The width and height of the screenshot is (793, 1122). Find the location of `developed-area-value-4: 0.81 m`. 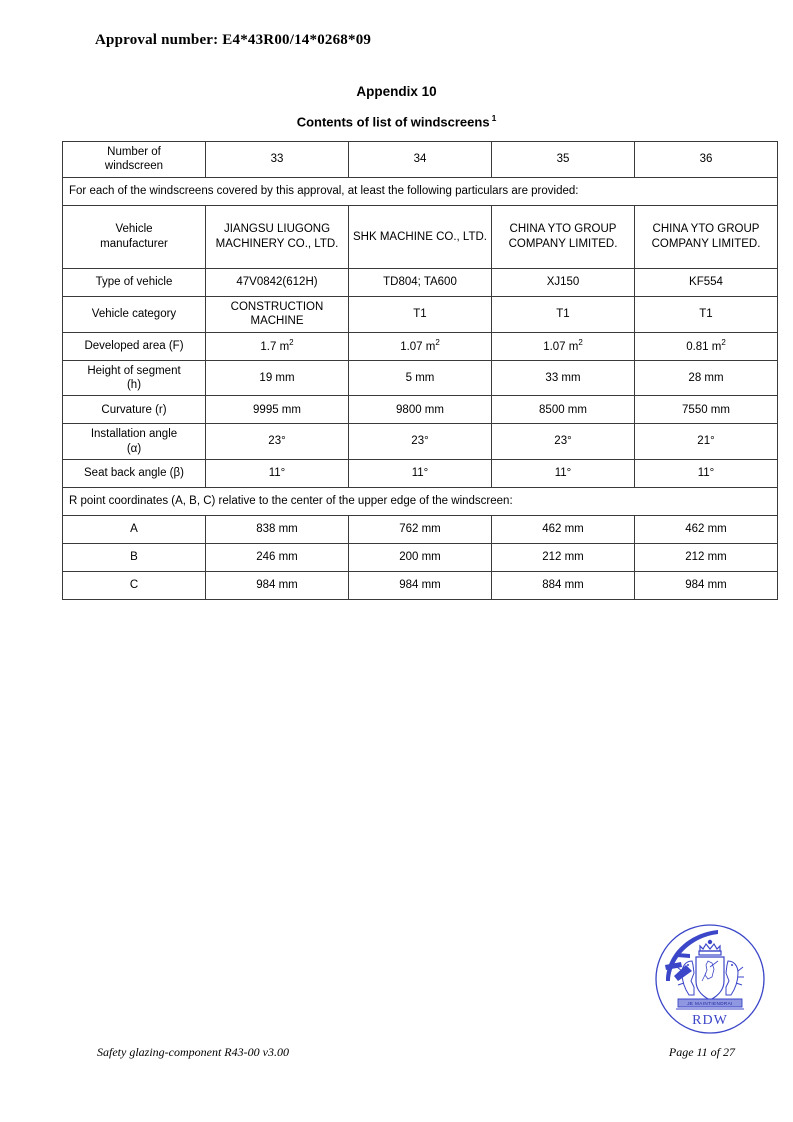

developed-area-value-4: 0.81 m is located at coordinates (704, 346).